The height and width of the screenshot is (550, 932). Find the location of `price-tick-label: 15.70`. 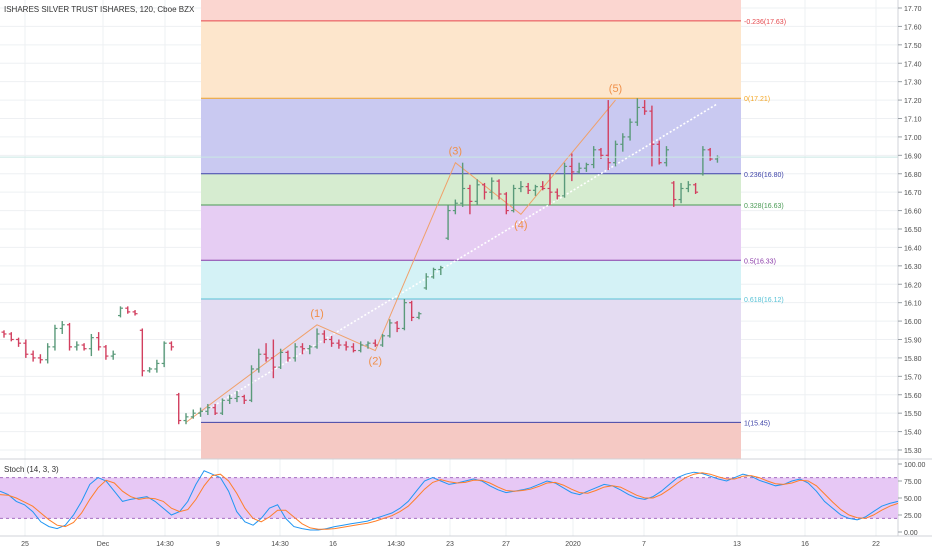

price-tick-label: 15.70 is located at coordinates (913, 377).